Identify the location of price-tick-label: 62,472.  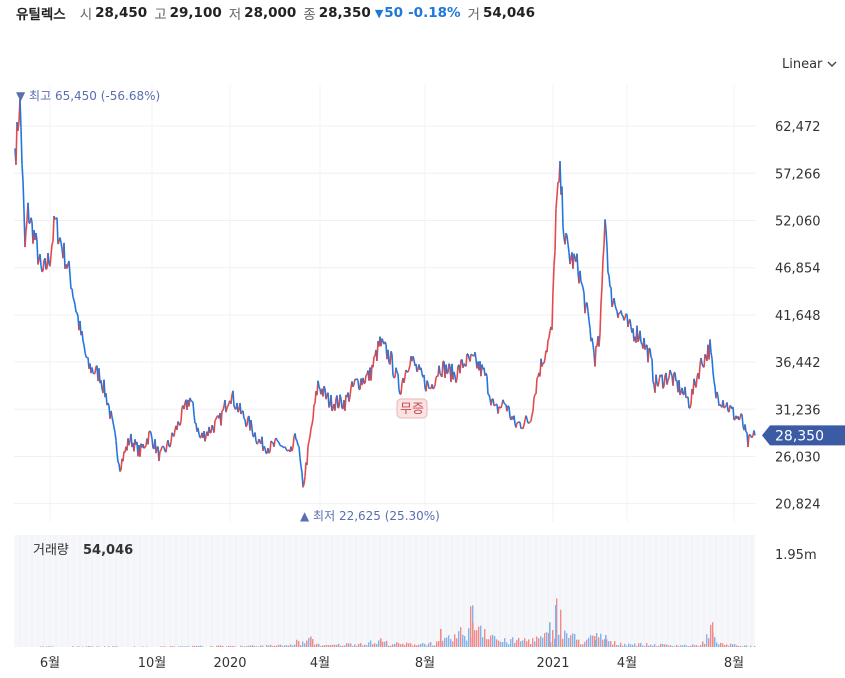
(798, 127).